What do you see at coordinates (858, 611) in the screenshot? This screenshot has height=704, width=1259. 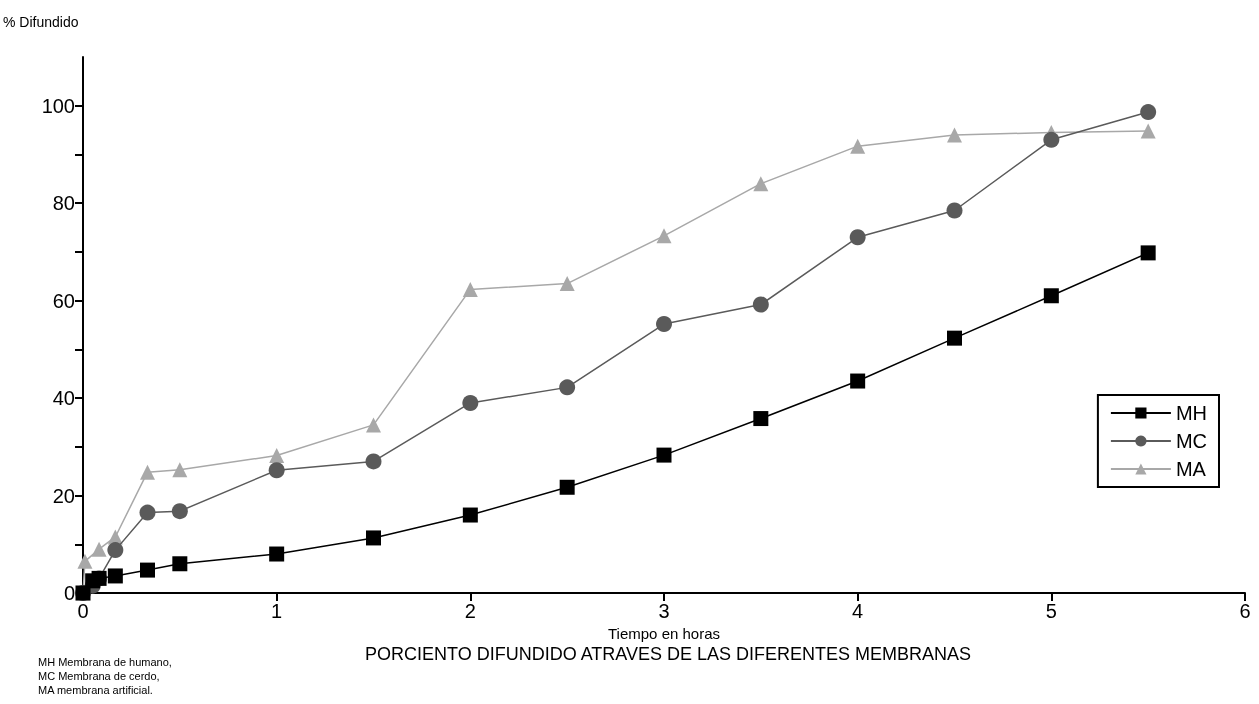 I see `x-tick-label: 4` at bounding box center [858, 611].